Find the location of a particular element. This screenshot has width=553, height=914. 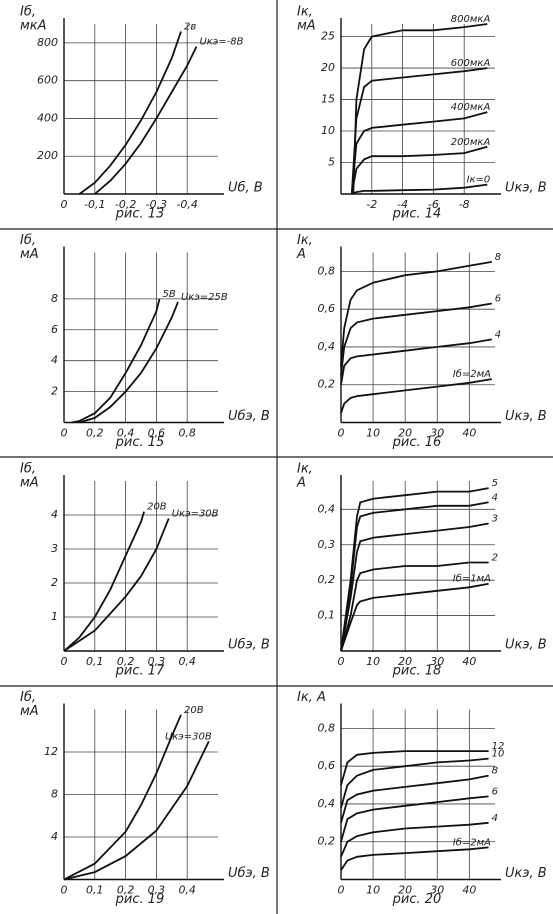

y-tick-label: 10 is located at coordinates (328, 130).